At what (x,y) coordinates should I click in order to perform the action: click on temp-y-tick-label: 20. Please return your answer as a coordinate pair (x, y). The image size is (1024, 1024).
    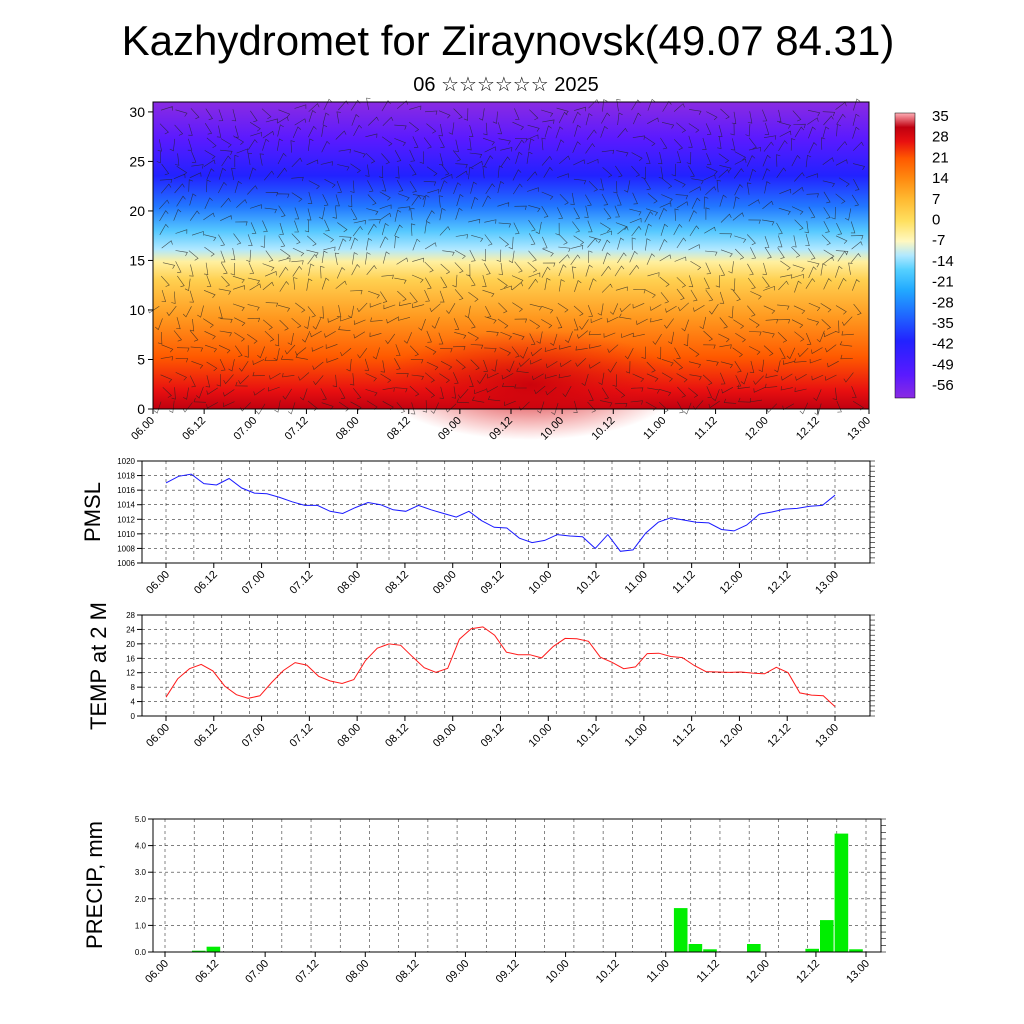
    Looking at the image, I should click on (130, 644).